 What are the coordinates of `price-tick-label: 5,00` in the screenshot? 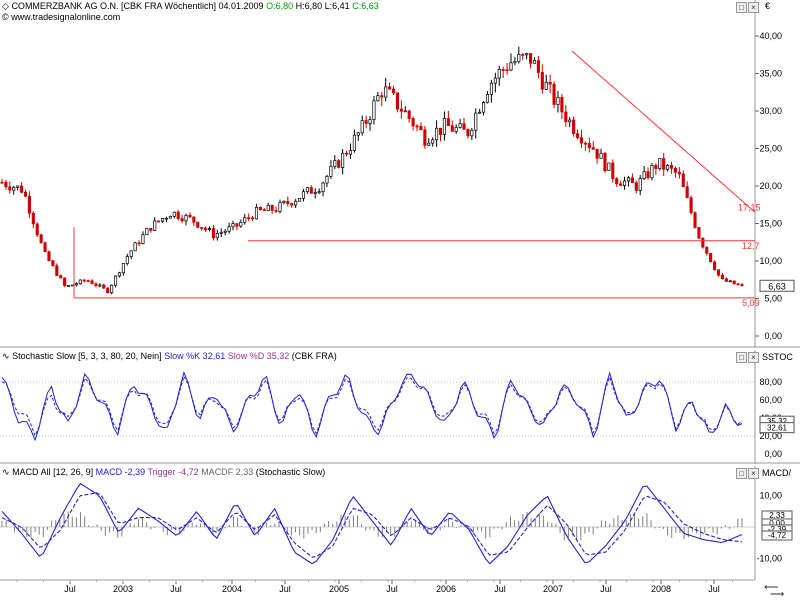 It's located at (773, 299).